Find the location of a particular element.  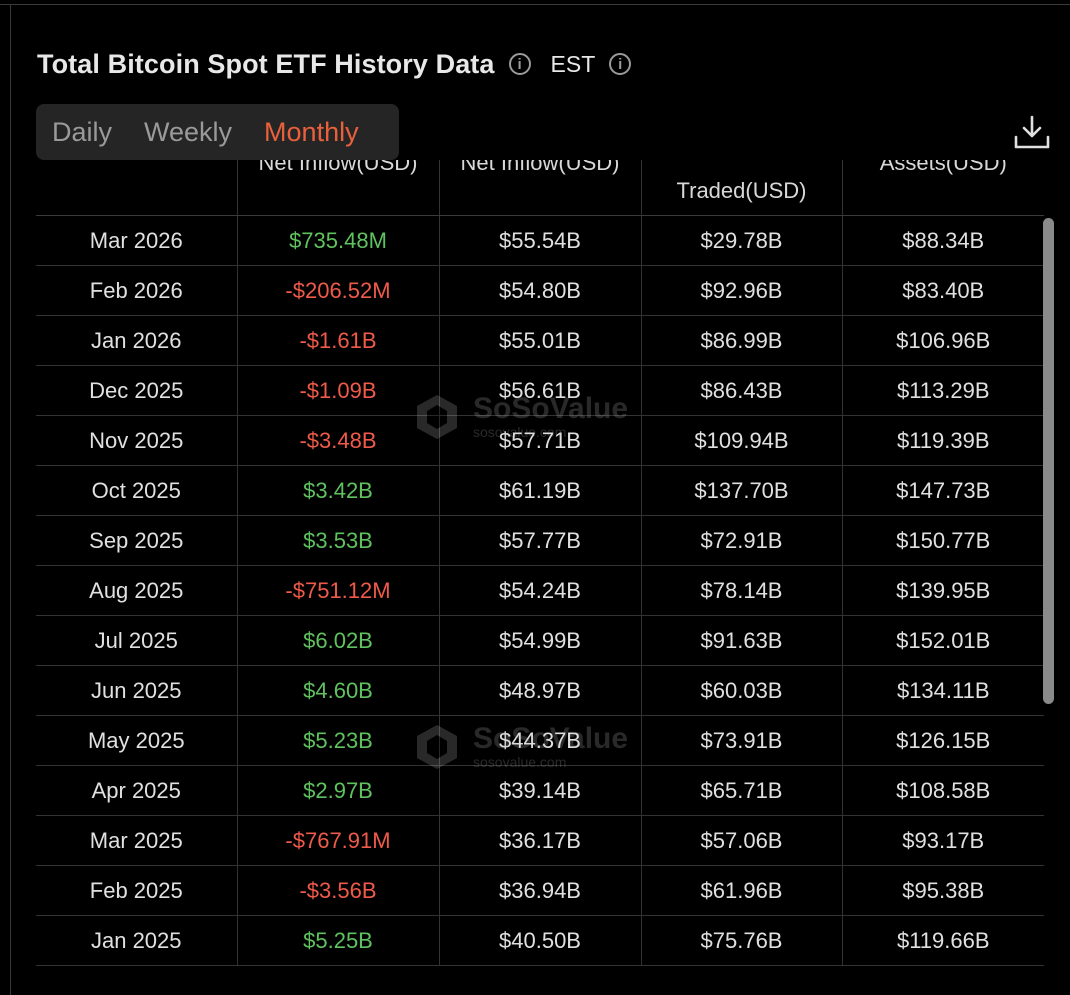

cell-net-inflow: -$206.52M is located at coordinates (338, 290).